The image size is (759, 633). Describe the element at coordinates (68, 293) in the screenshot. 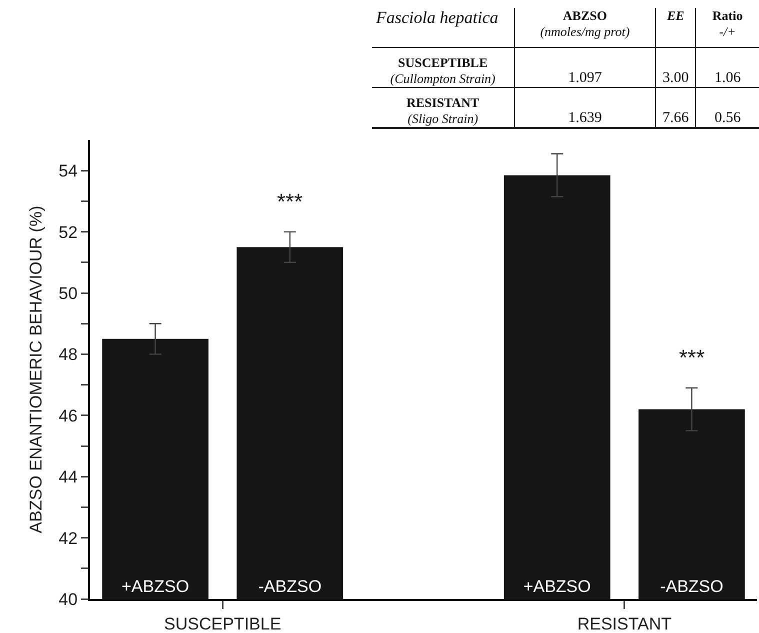

I see `y-tick-label: 50` at that location.